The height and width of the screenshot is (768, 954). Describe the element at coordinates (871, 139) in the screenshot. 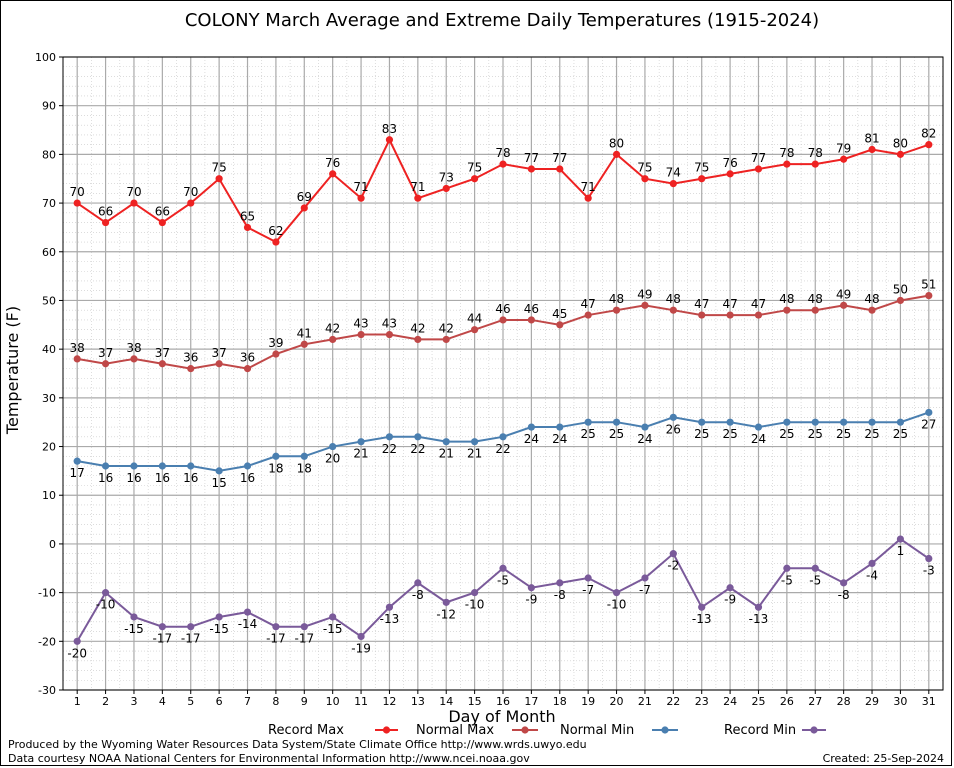

I see `record-max-data-label: 81` at that location.